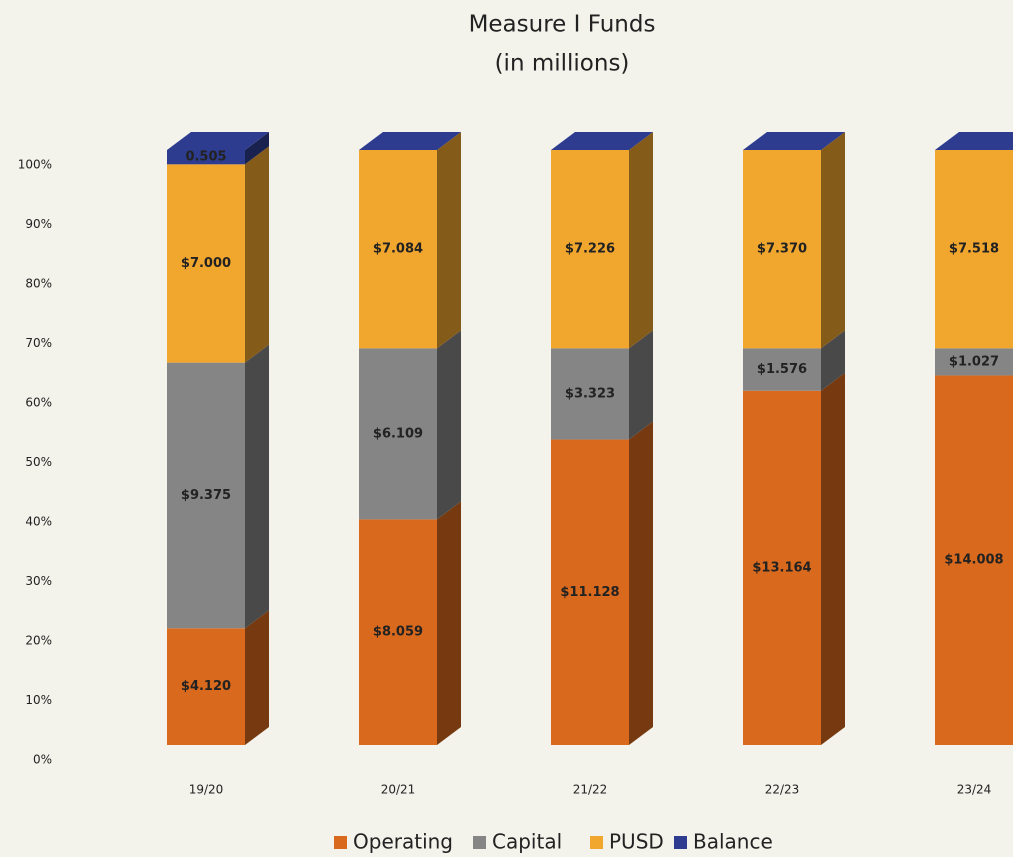 Image resolution: width=1013 pixels, height=857 pixels. I want to click on y-tick-label: 20%, so click(38, 641).